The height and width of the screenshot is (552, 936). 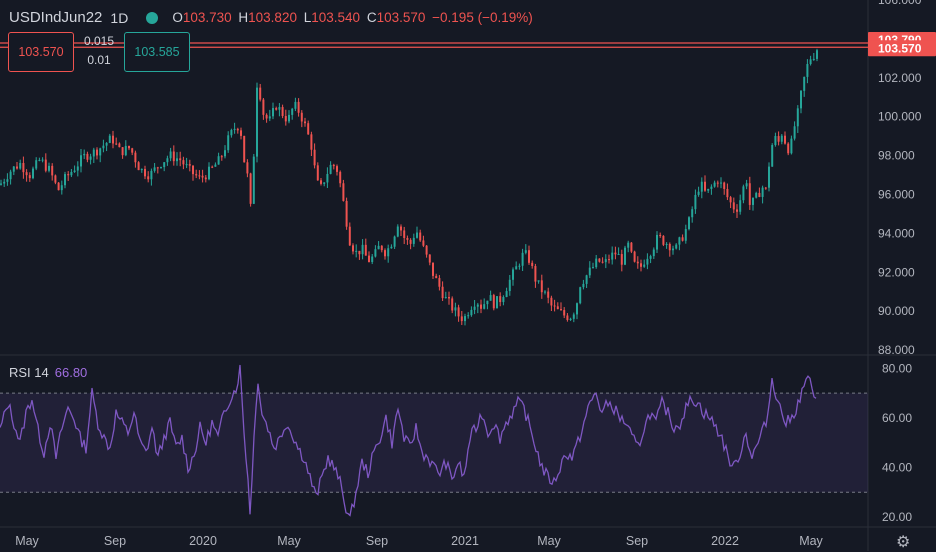 I want to click on rsi-tick-label: 80.00, so click(x=897, y=368).